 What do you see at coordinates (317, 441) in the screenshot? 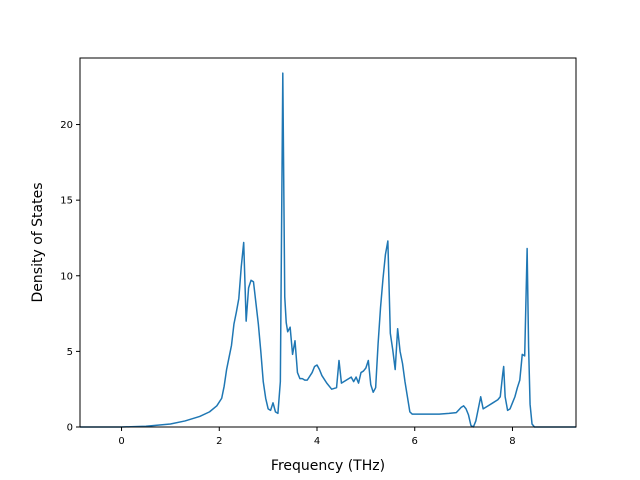
I see `x-tick-label: 4` at bounding box center [317, 441].